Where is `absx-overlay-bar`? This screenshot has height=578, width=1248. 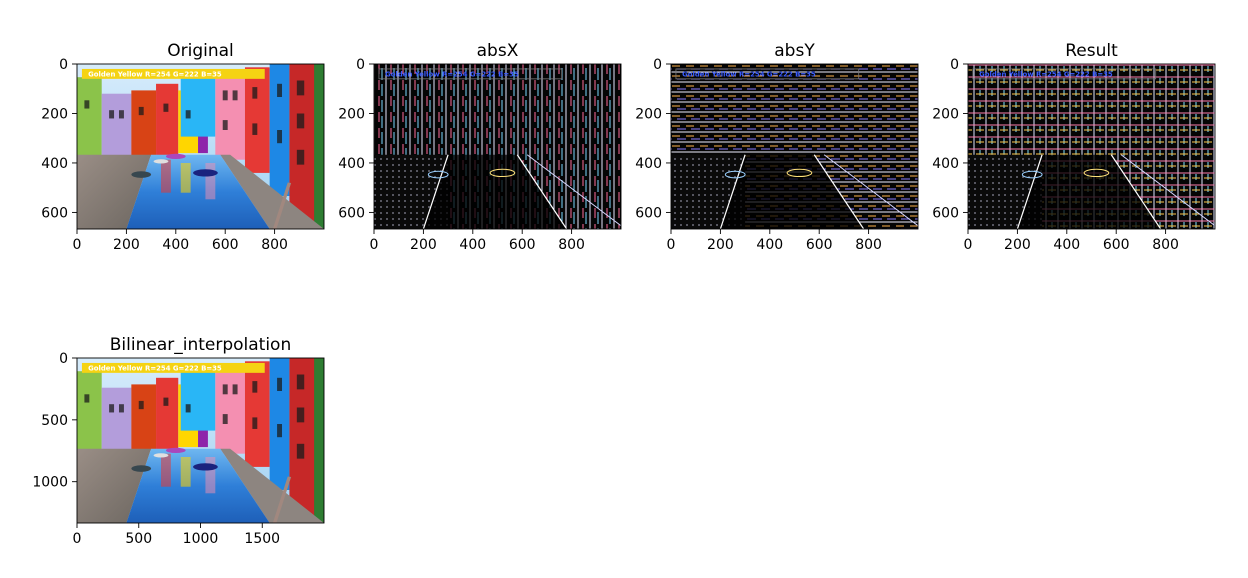 absx-overlay-bar is located at coordinates (470, 74).